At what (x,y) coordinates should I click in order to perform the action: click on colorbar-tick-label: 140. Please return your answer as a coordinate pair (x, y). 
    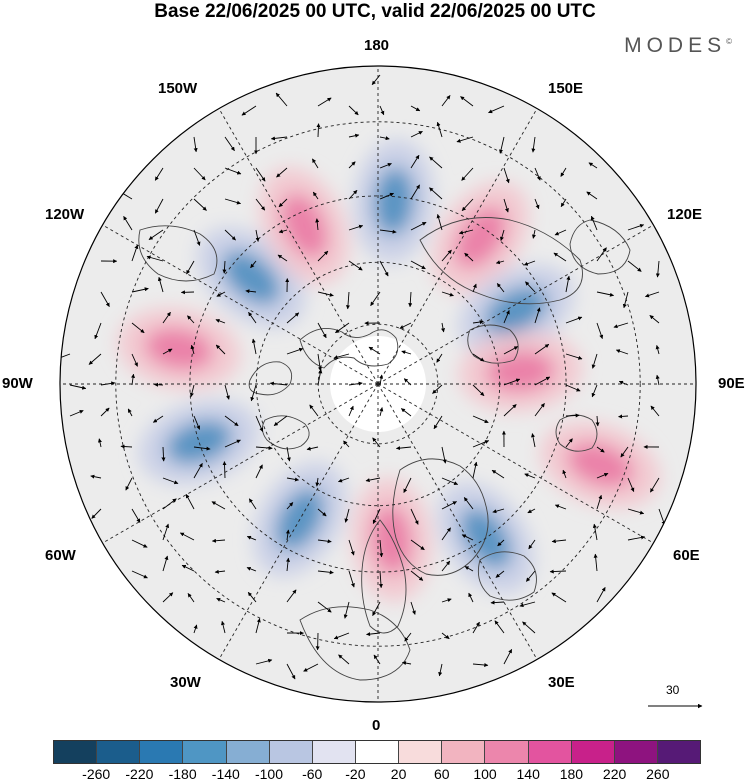
    Looking at the image, I should click on (528, 774).